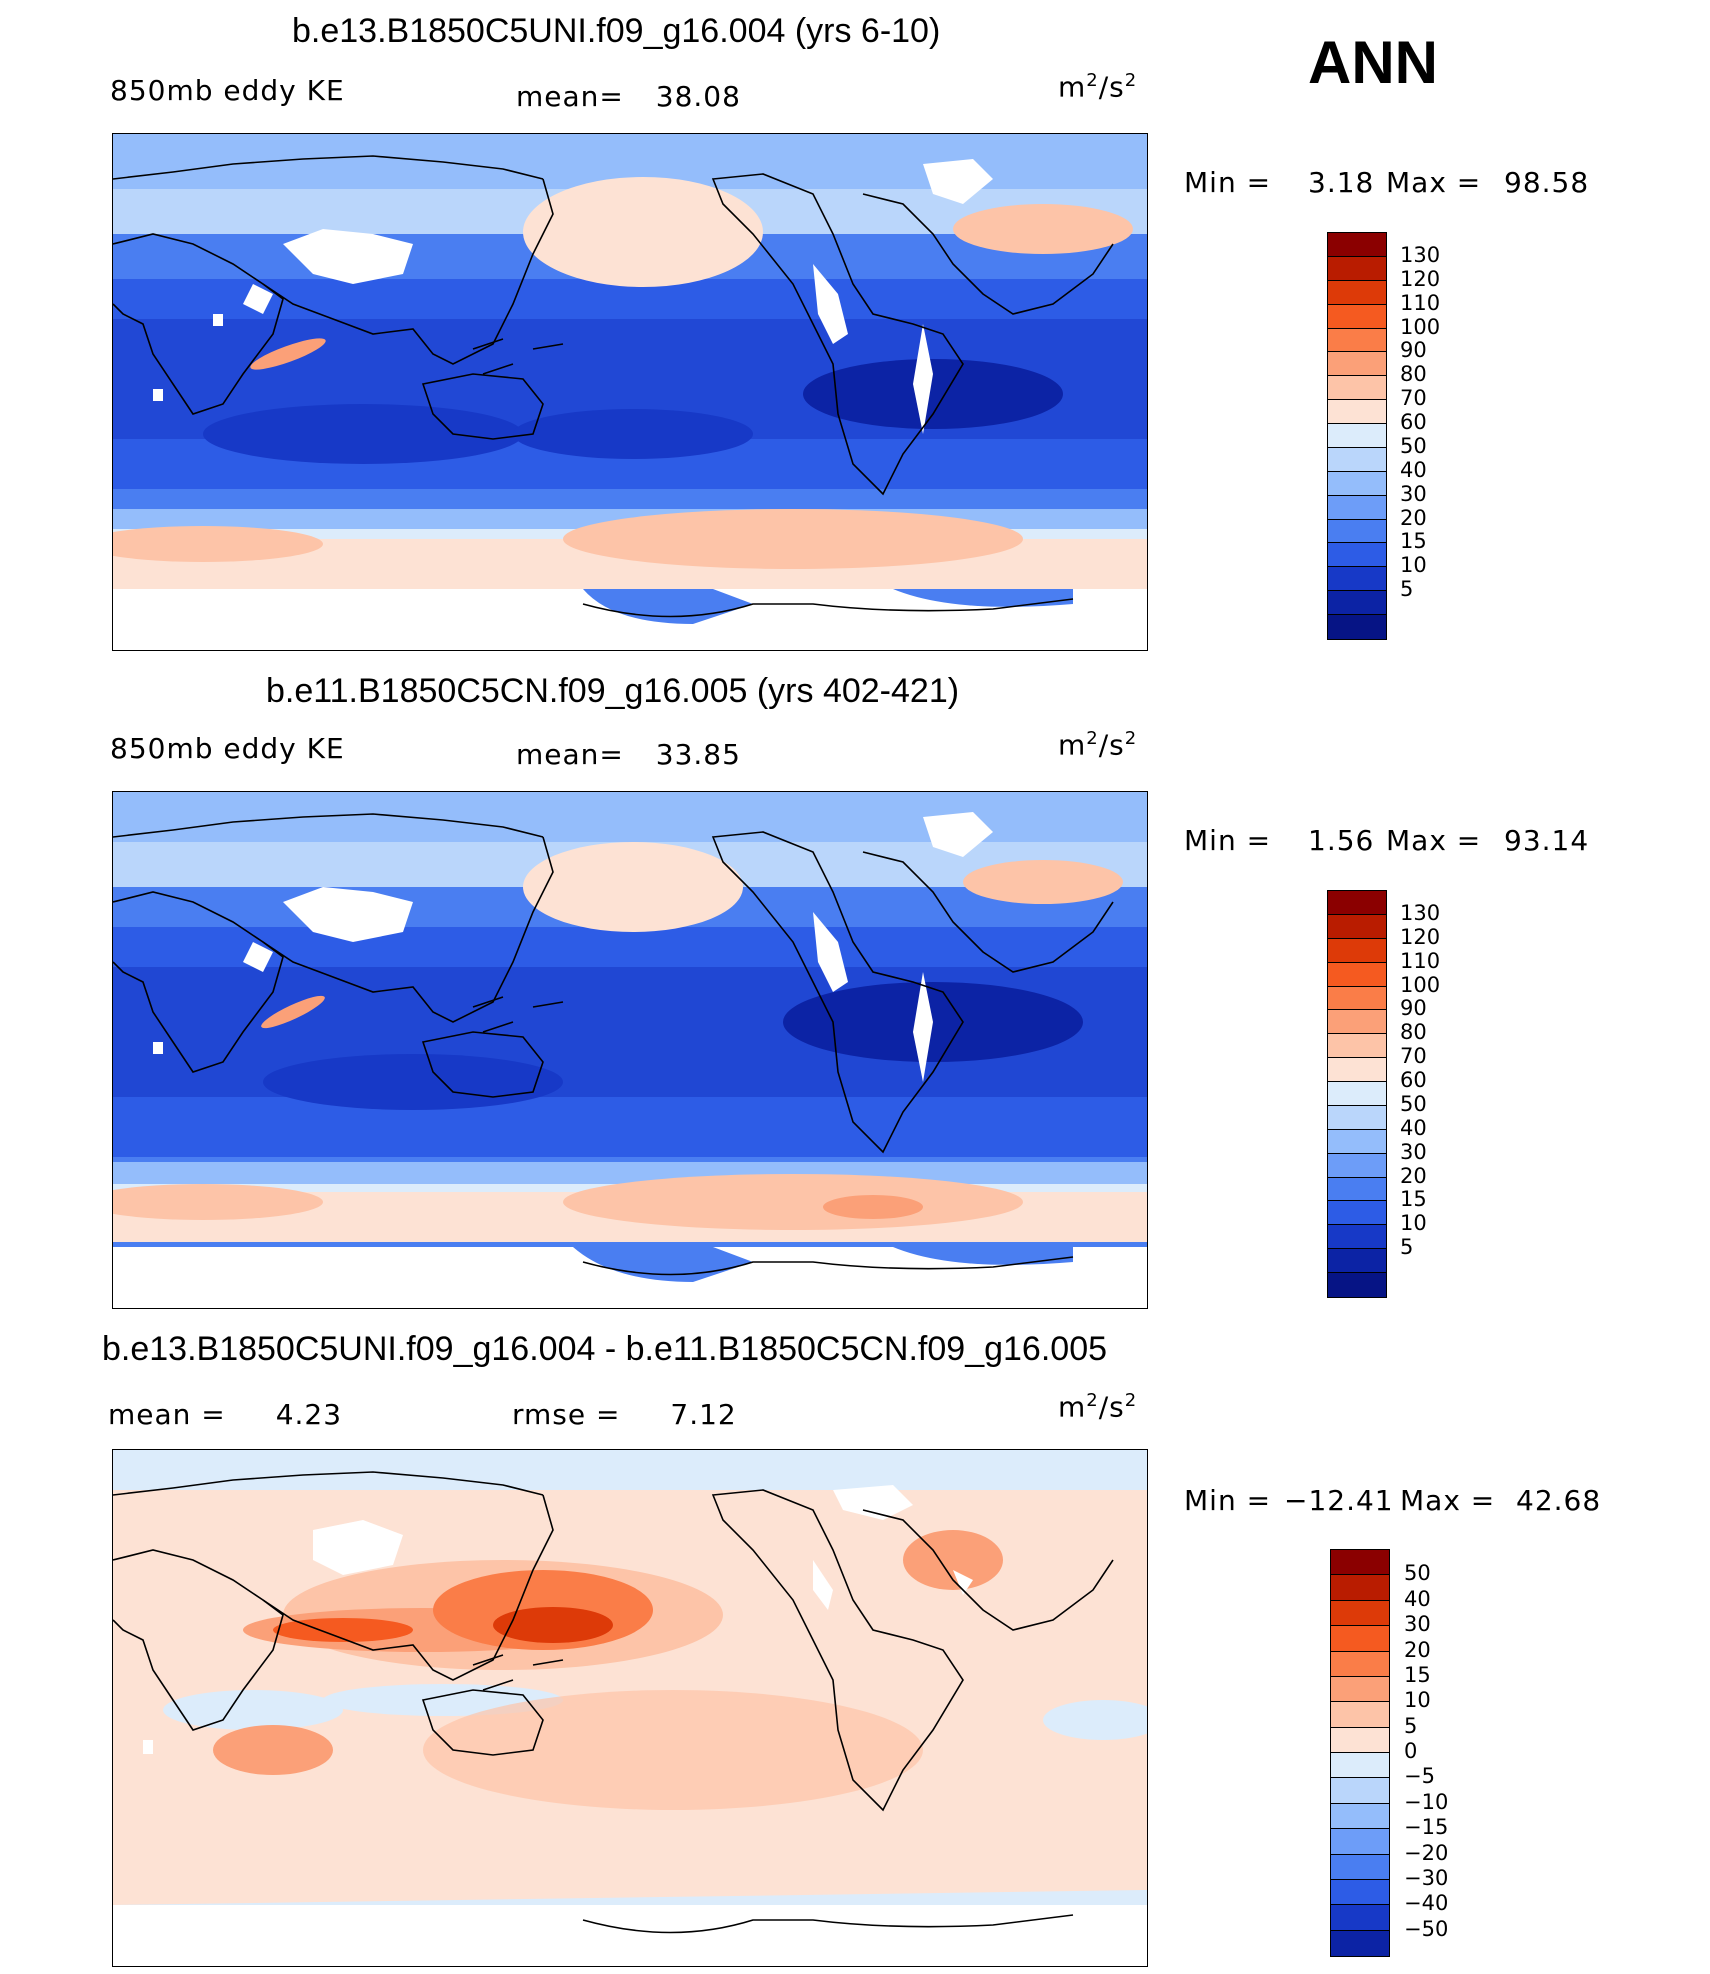 Image resolution: width=1710 pixels, height=1974 pixels. I want to click on panel-1-min-value: 3.18, so click(1341, 182).